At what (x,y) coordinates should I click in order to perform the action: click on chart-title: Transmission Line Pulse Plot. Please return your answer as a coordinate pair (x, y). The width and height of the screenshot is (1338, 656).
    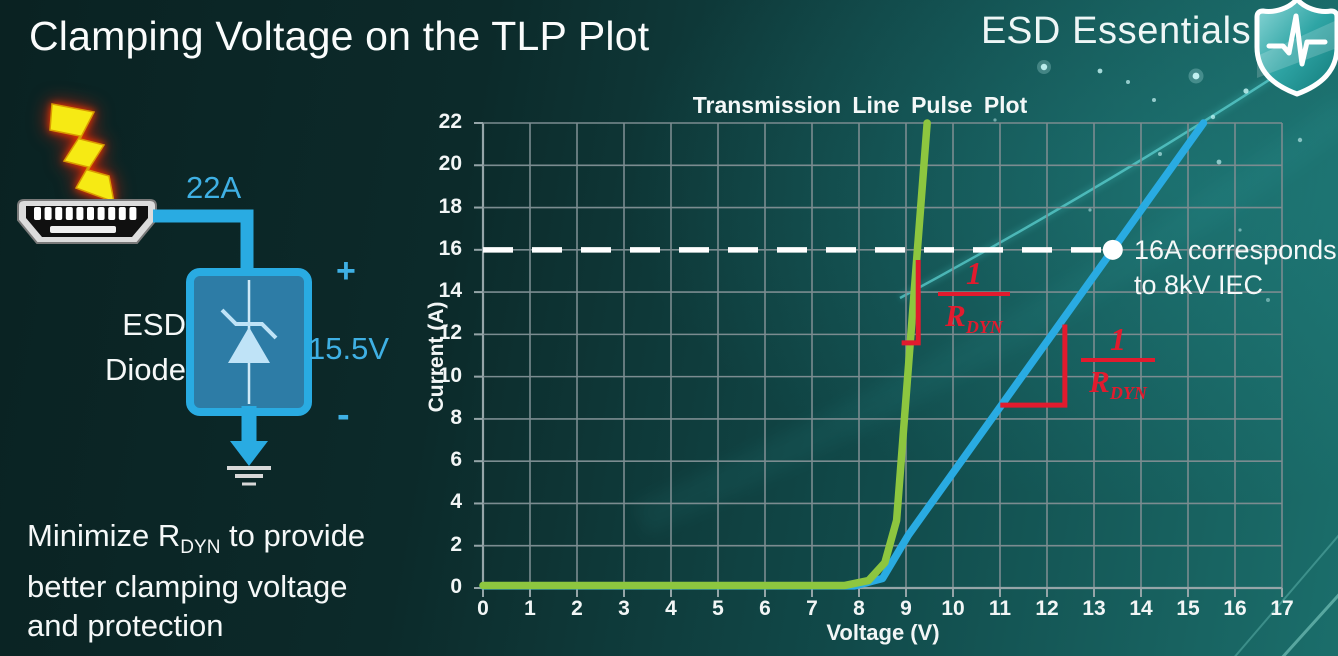
    Looking at the image, I should click on (860, 105).